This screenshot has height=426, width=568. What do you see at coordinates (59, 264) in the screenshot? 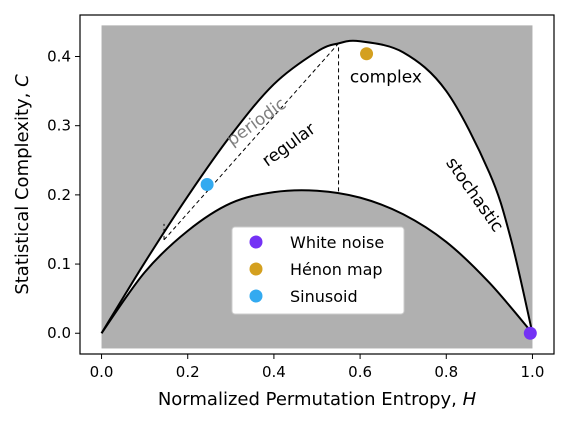
I see `y-tick-label: 0.1` at bounding box center [59, 264].